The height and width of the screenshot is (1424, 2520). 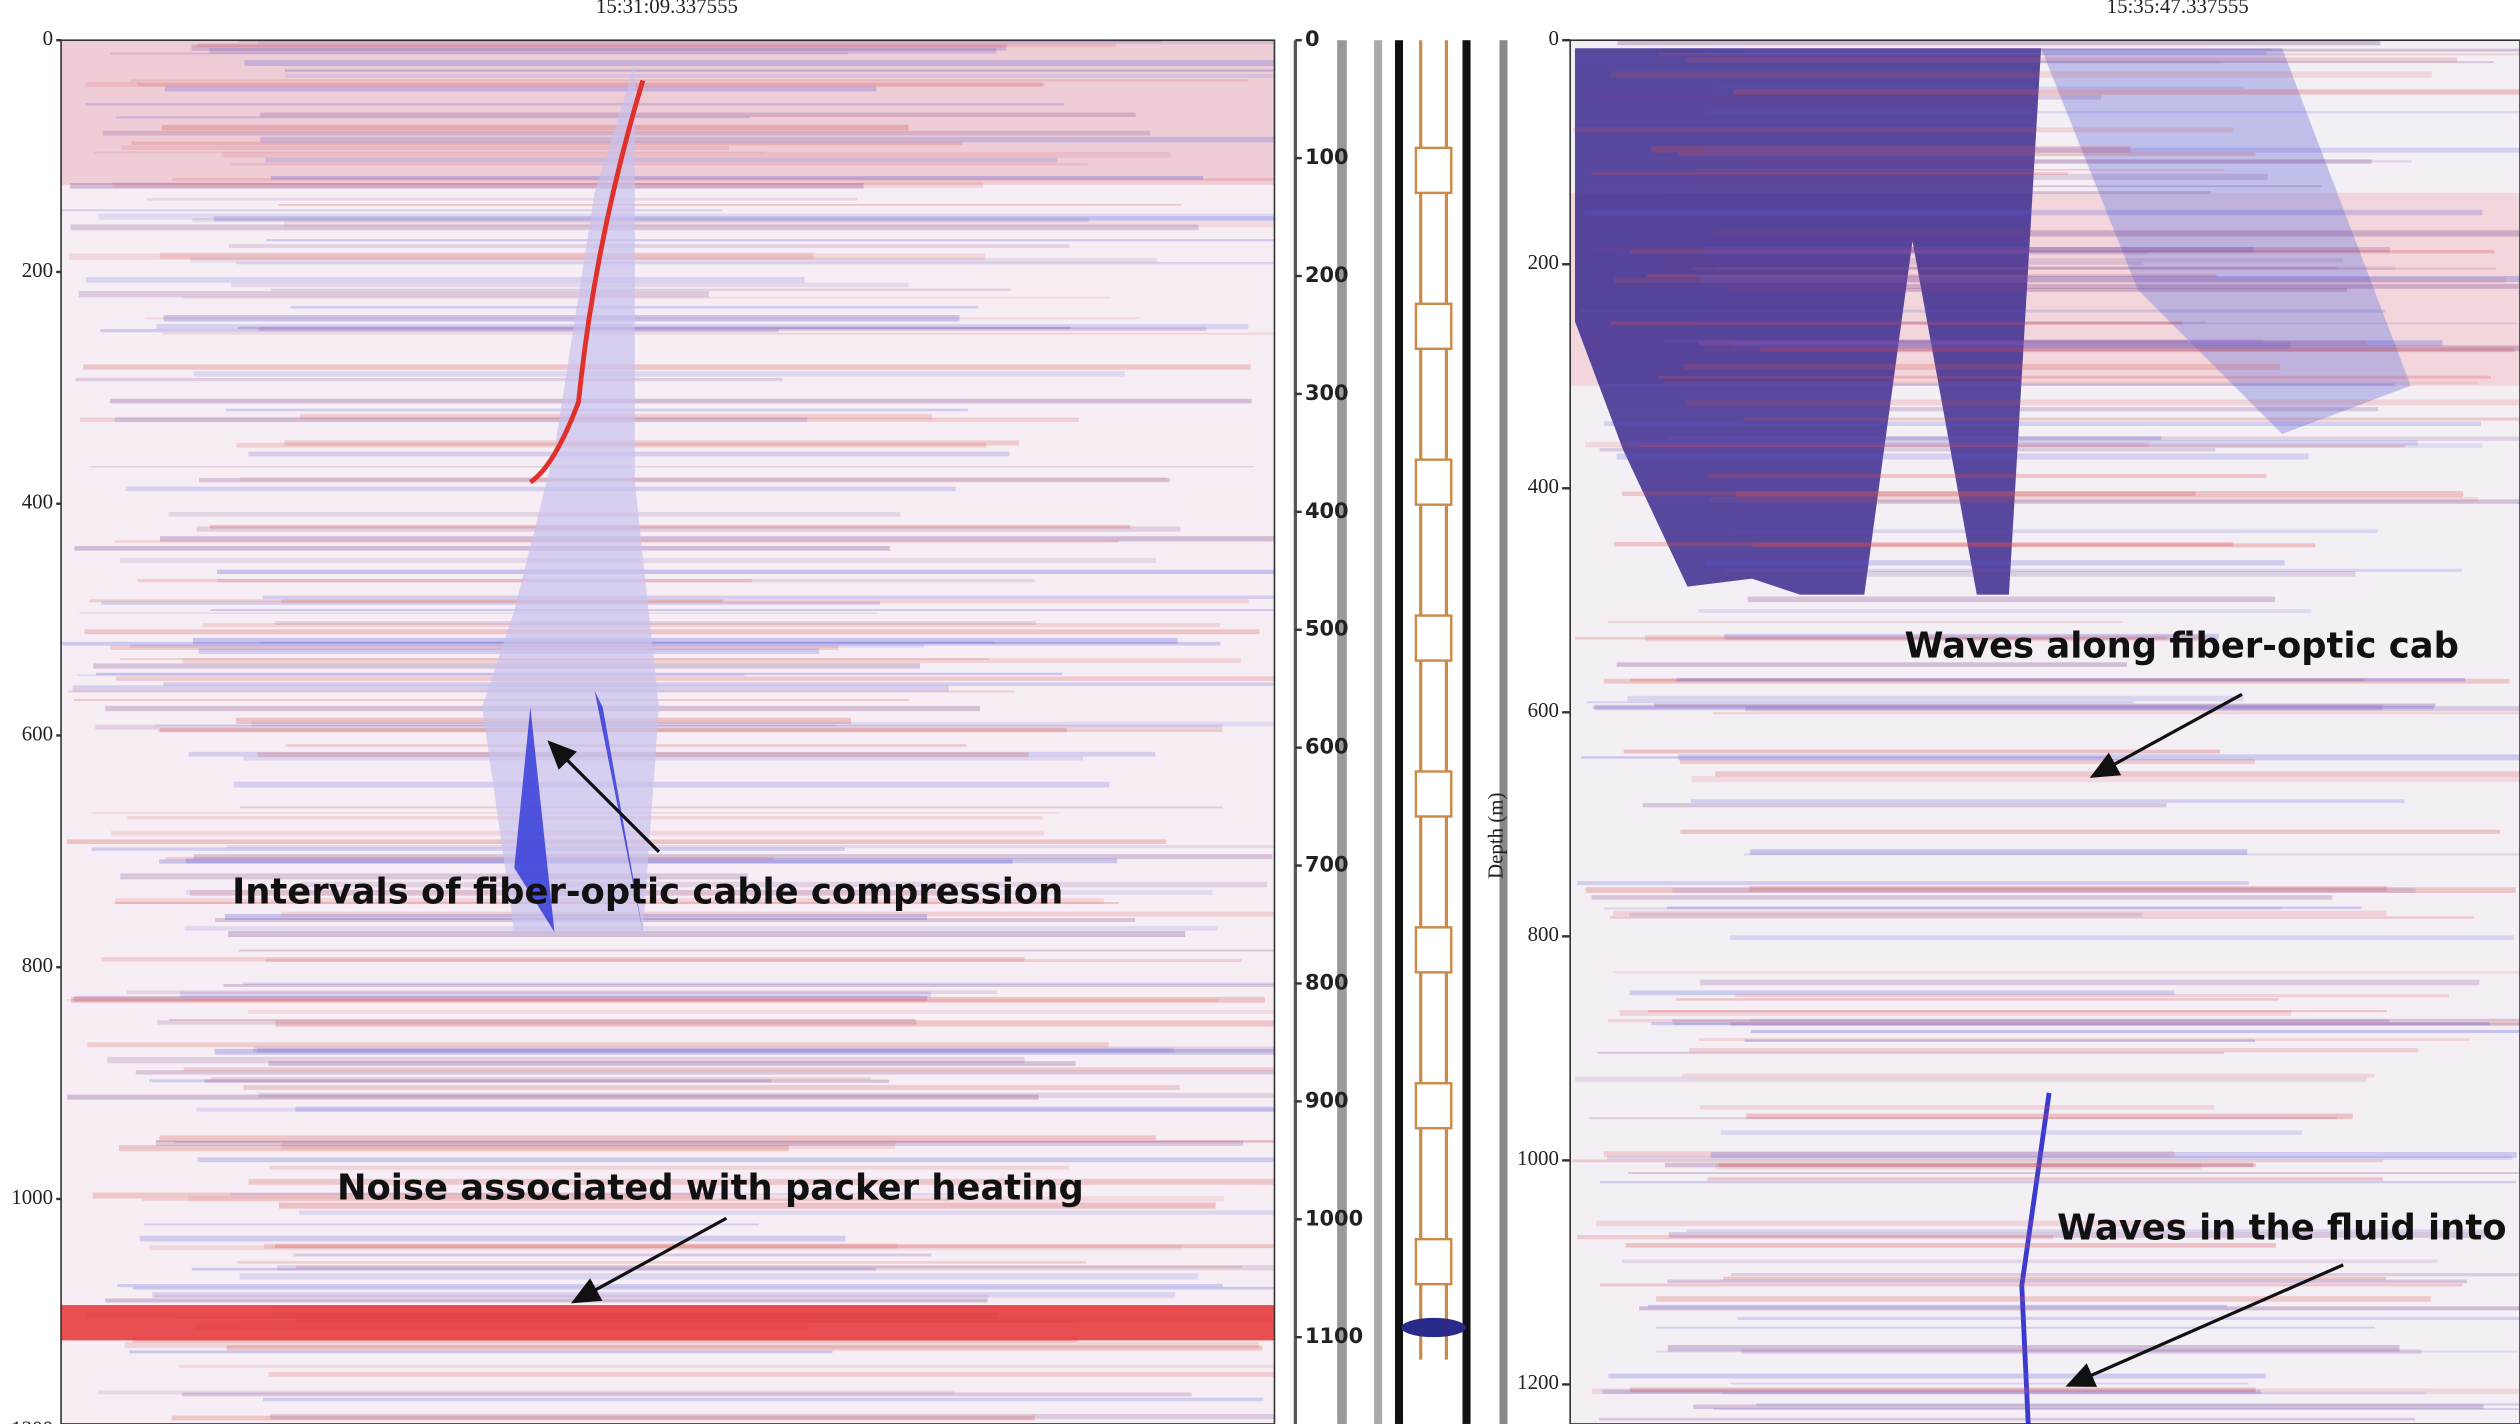 I want to click on depth-tick-label: 100, so click(x=1327, y=157).